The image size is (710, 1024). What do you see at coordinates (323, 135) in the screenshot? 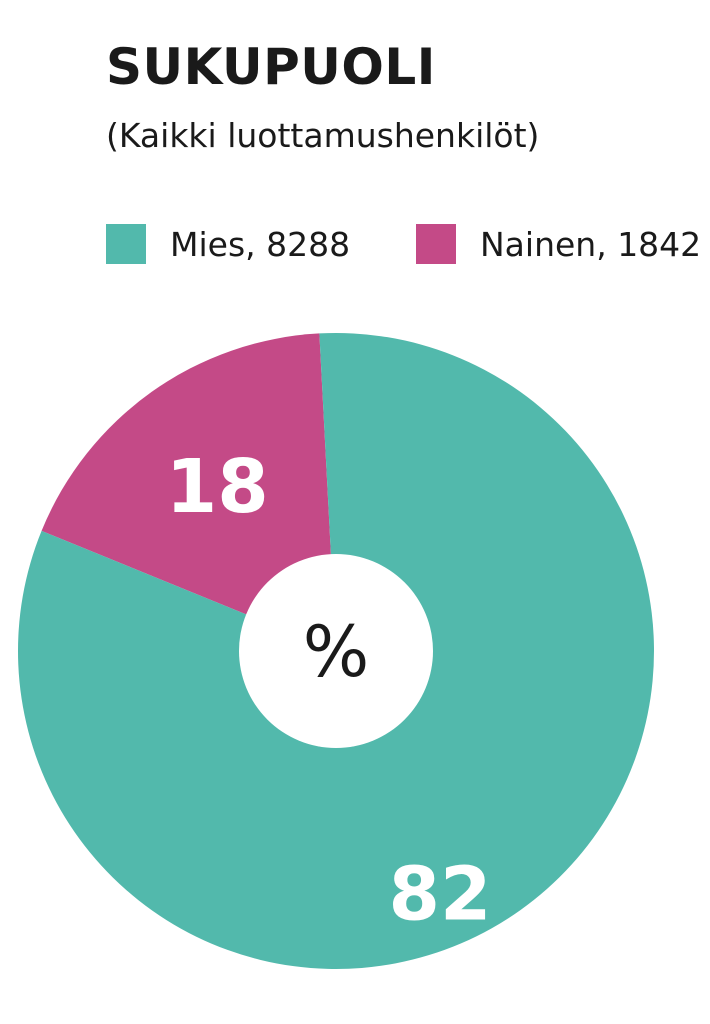
I see `chart-subtitle: (Kaikki luottamushenkilöt)` at bounding box center [323, 135].